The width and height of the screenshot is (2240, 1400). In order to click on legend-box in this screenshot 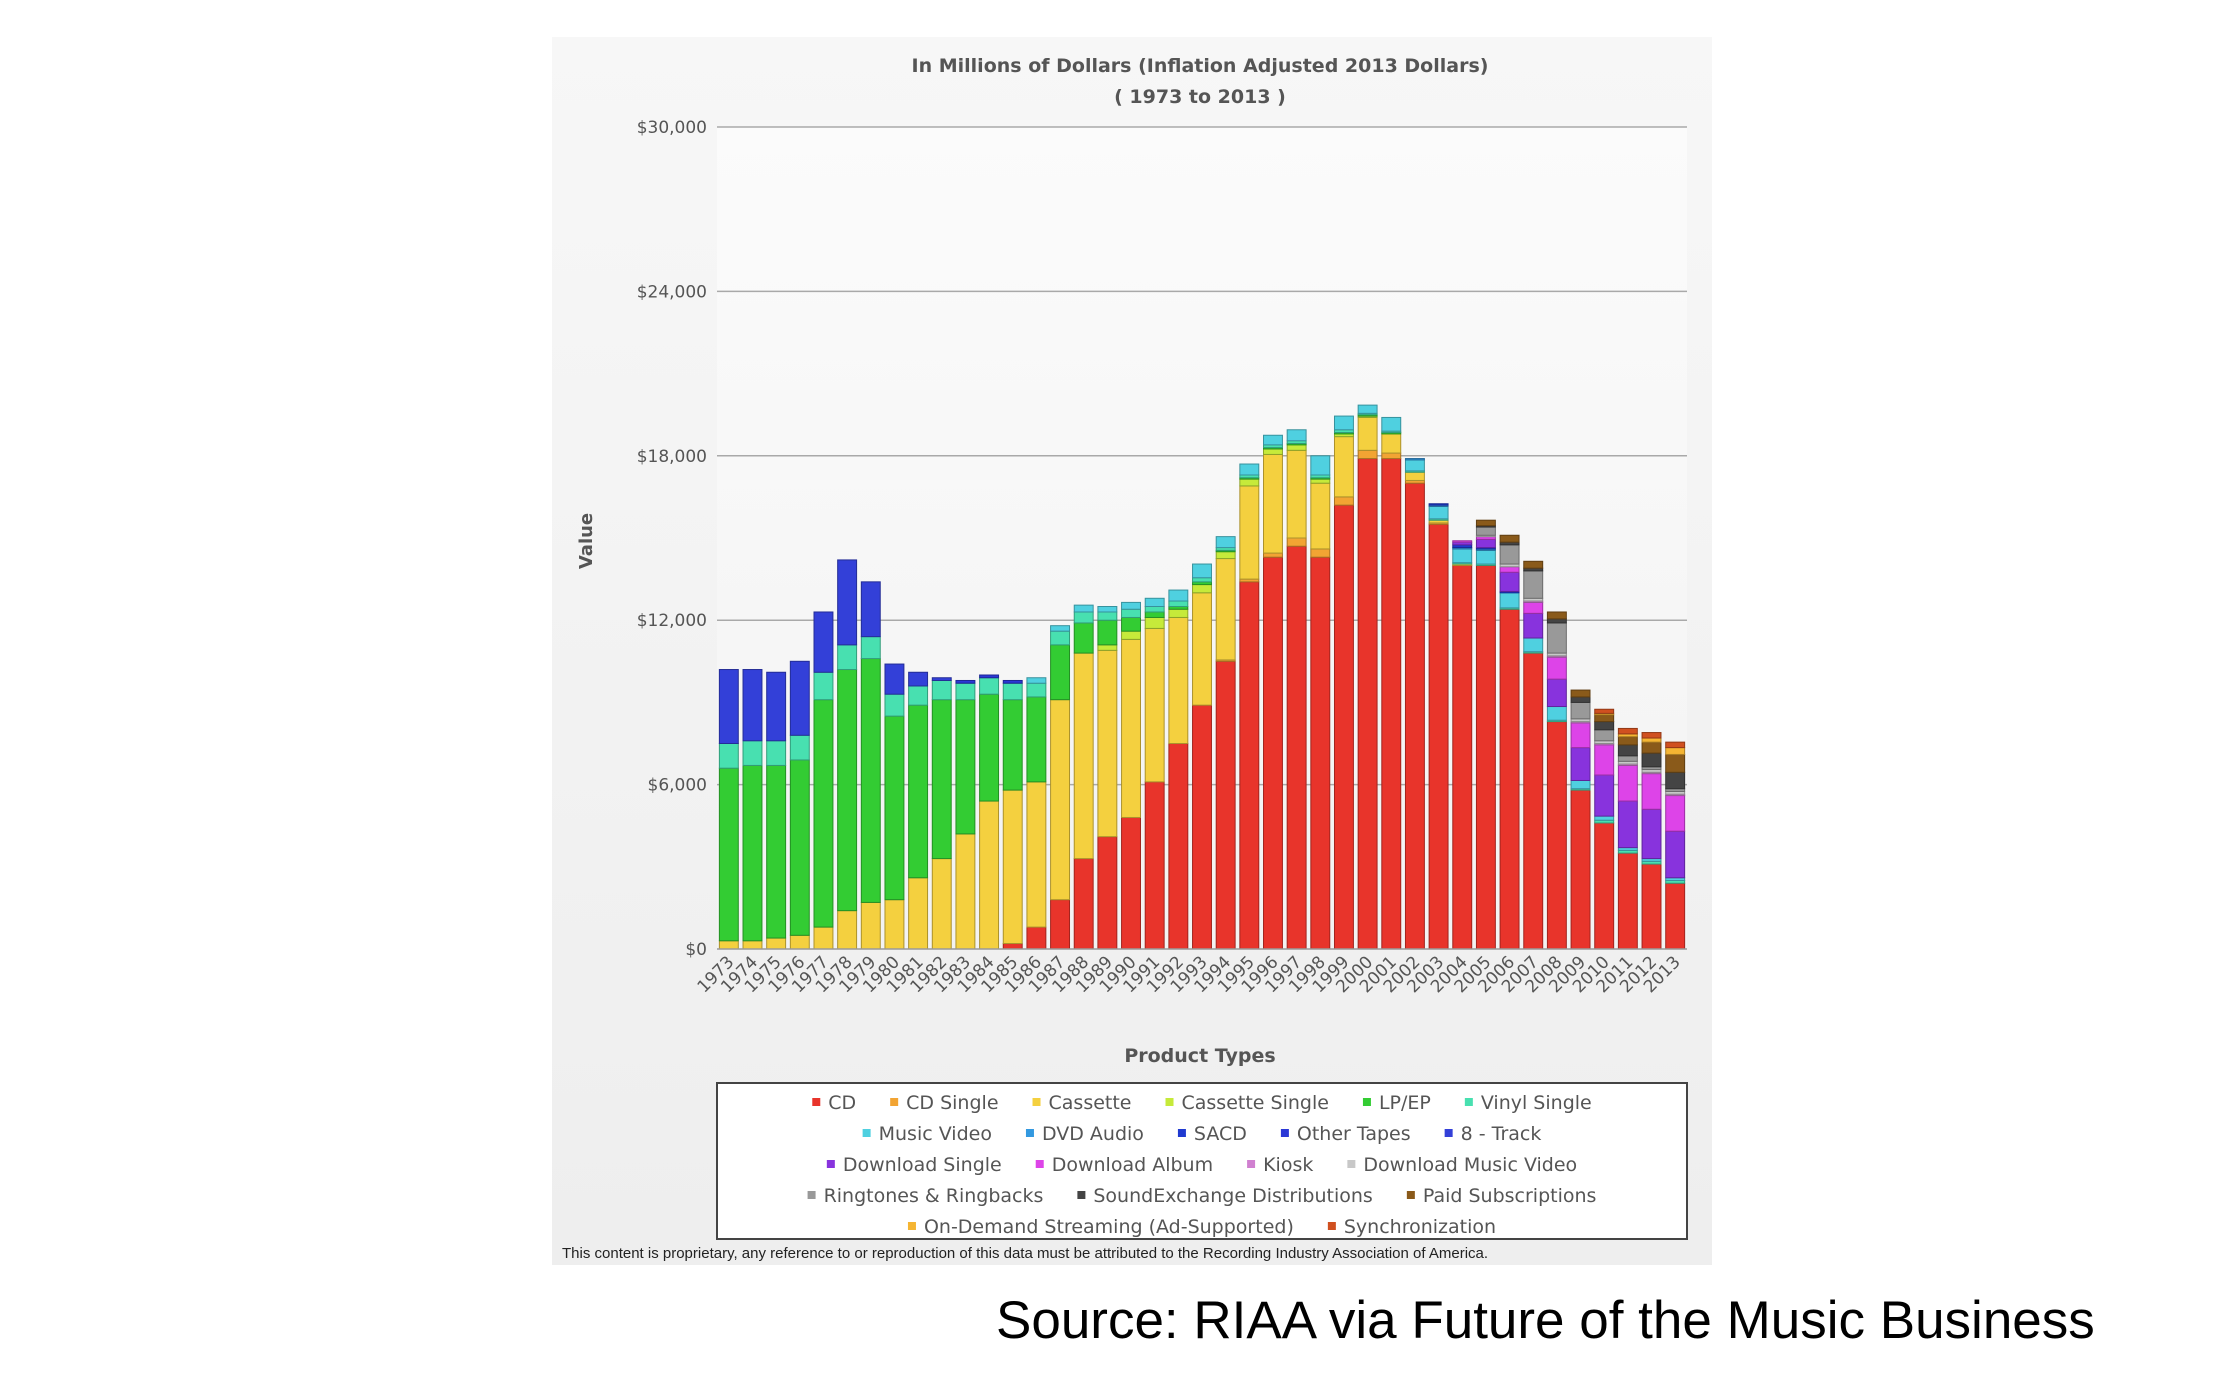, I will do `click(1202, 1161)`.